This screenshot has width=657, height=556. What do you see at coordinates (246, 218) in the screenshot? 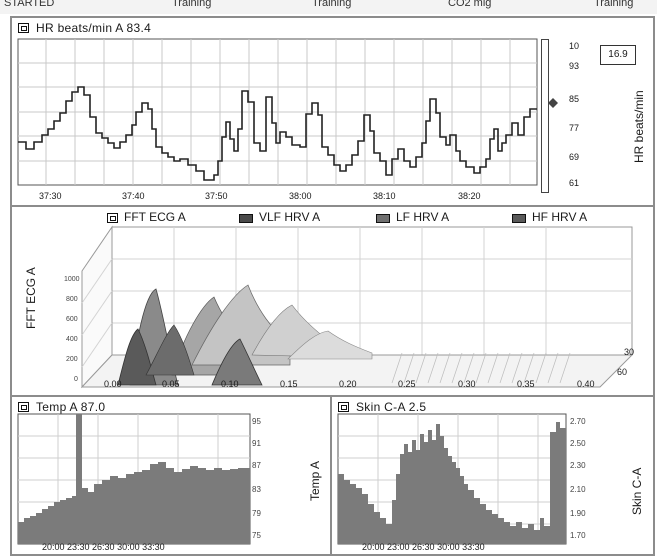
I see `legend-swatch-vlf` at bounding box center [246, 218].